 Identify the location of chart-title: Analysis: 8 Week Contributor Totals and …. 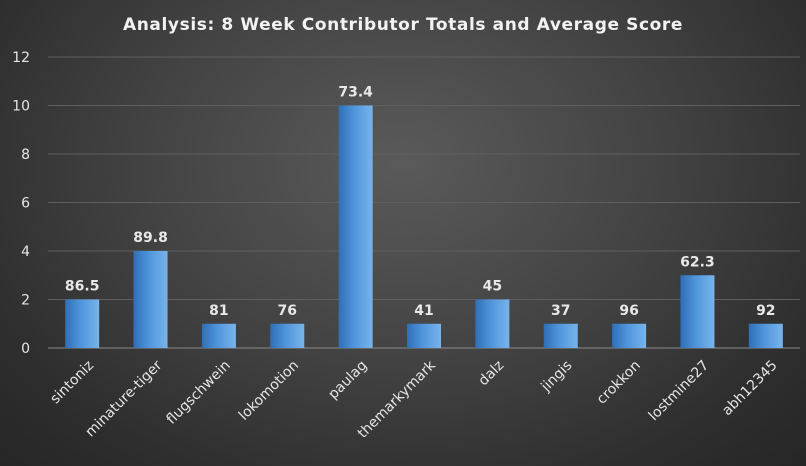
(403, 25).